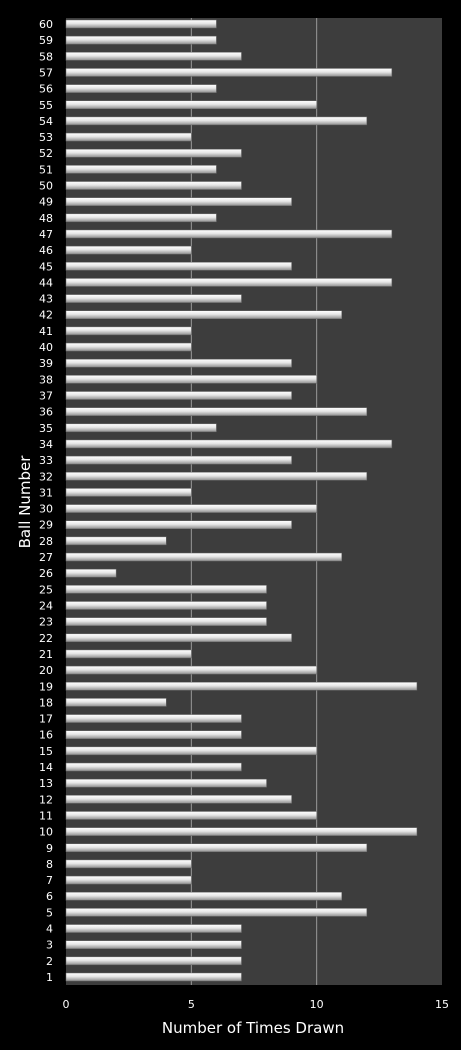  I want to click on y-tick-label: 22, so click(46, 638).